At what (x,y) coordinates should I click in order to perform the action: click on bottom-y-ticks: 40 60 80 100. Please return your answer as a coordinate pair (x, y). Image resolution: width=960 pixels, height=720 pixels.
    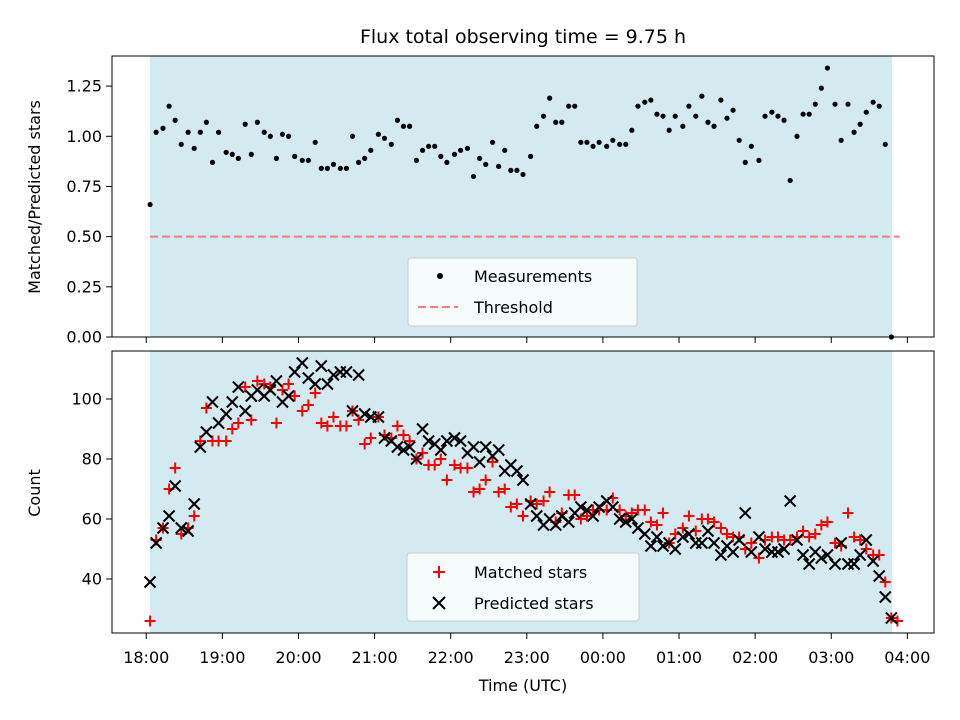
    Looking at the image, I should click on (91, 489).